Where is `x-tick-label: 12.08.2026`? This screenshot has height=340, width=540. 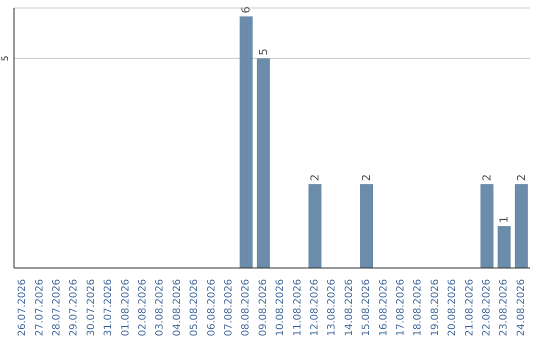 x-tick-label: 12.08.2026 is located at coordinates (315, 307).